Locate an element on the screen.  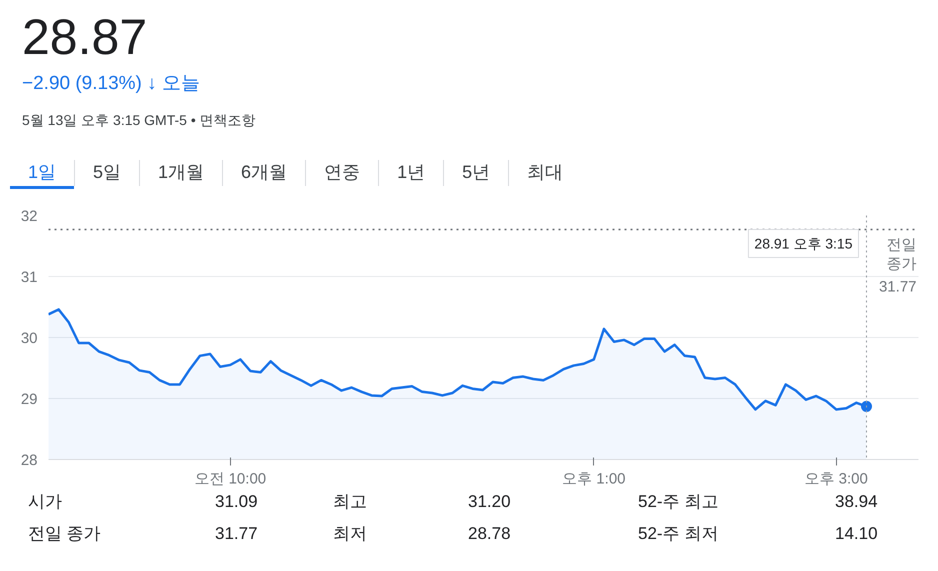
y-tick-label: 30 is located at coordinates (29, 338).